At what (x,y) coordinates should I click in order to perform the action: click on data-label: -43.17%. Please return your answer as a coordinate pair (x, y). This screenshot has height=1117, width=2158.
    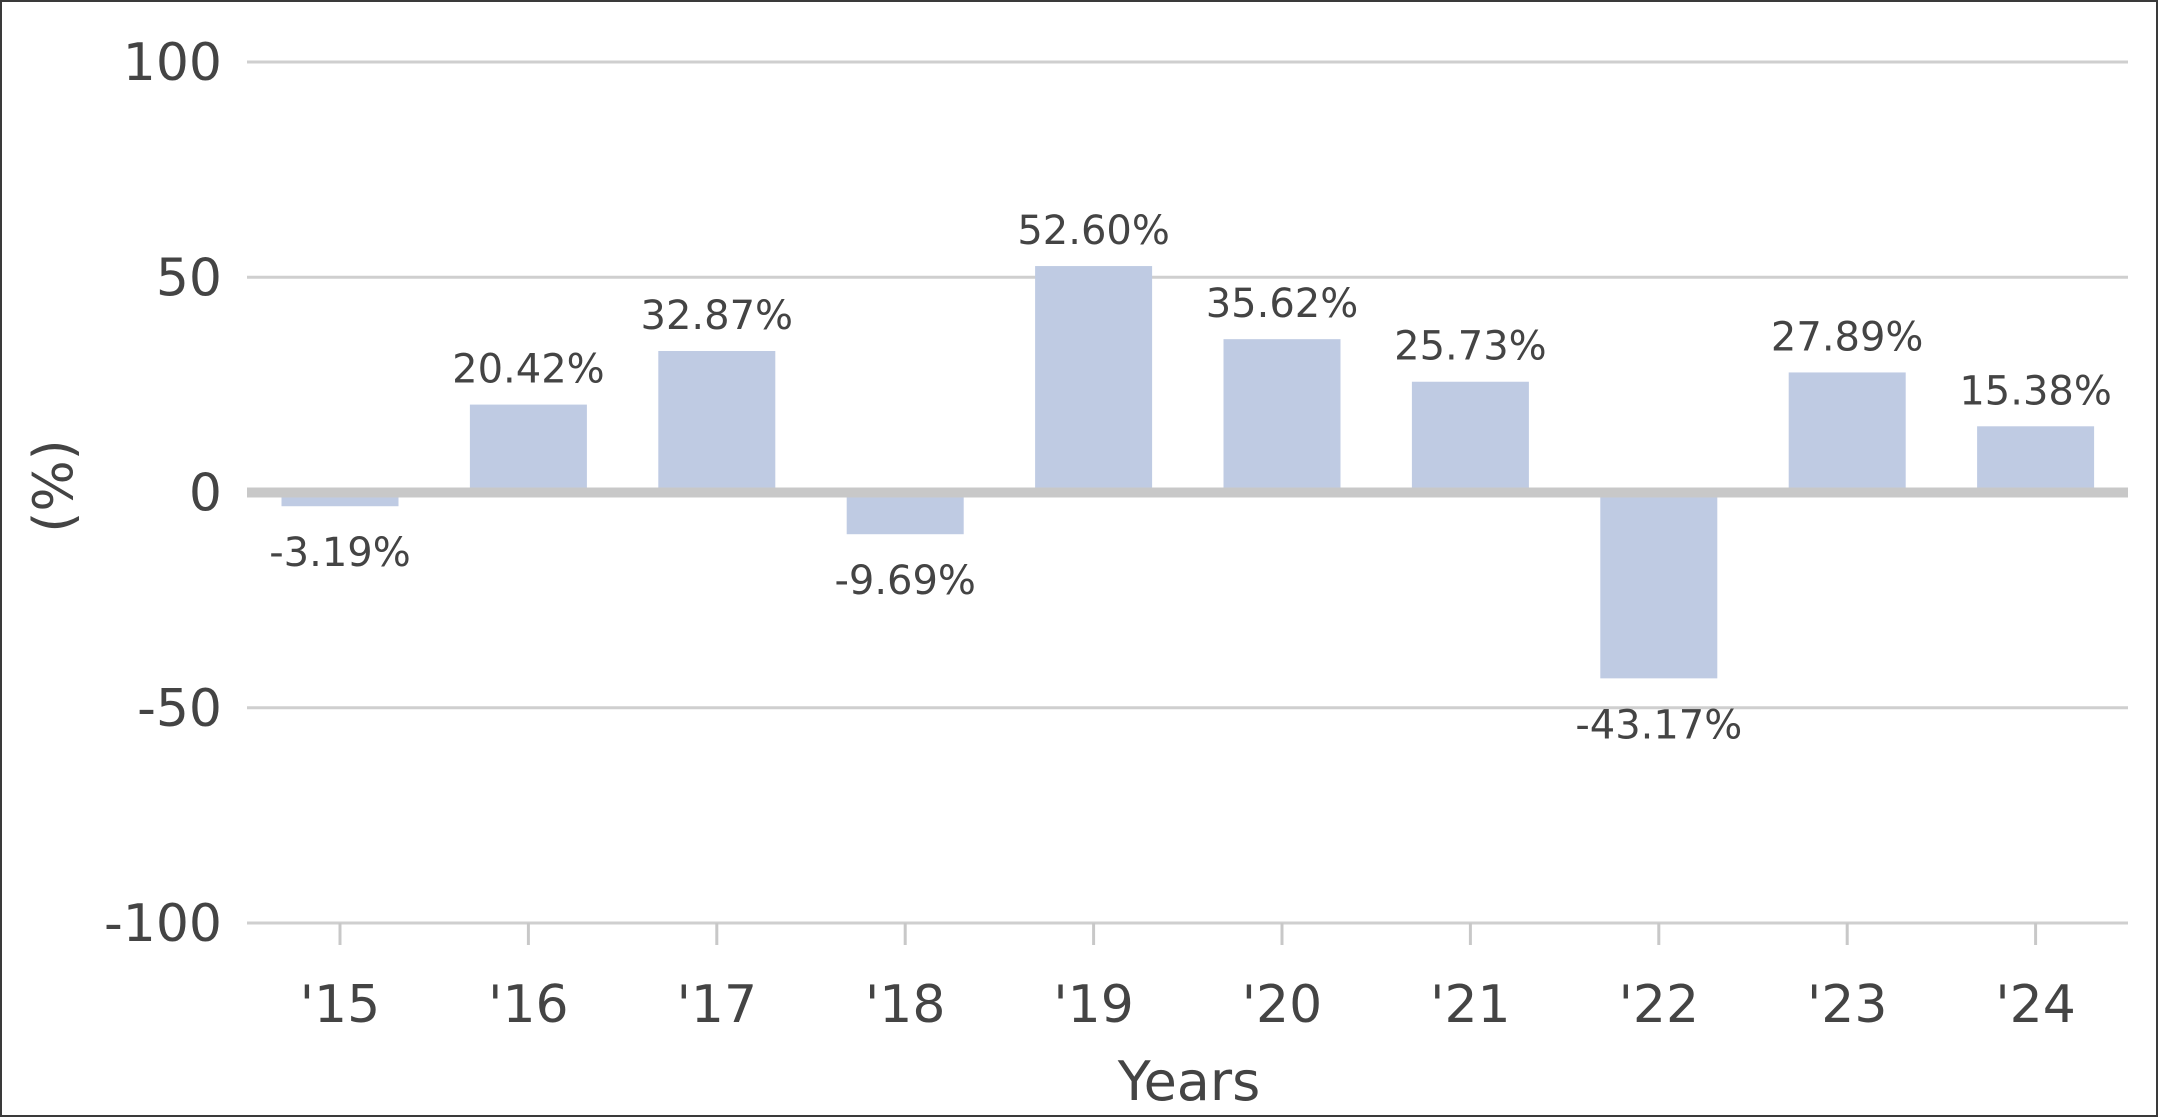
    Looking at the image, I should click on (1658, 725).